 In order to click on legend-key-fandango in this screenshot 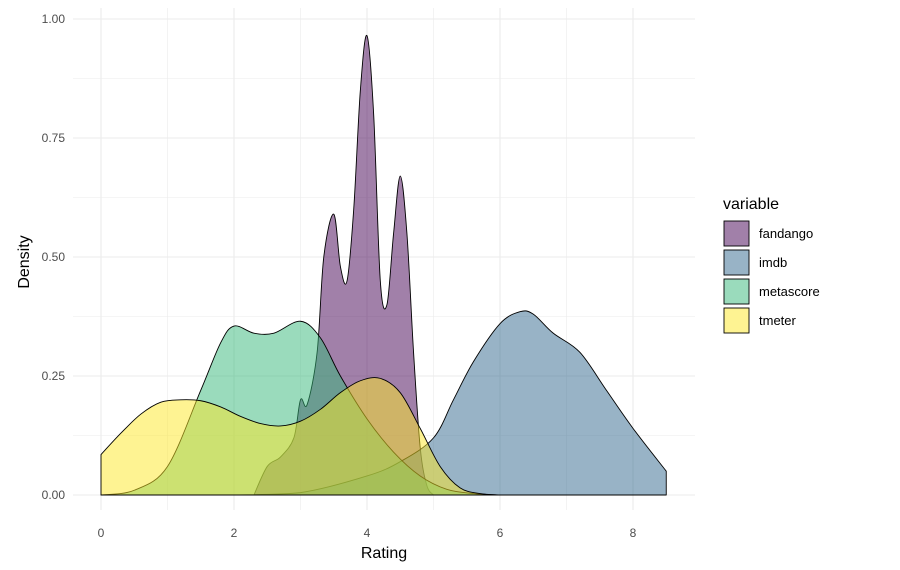, I will do `click(736, 233)`.